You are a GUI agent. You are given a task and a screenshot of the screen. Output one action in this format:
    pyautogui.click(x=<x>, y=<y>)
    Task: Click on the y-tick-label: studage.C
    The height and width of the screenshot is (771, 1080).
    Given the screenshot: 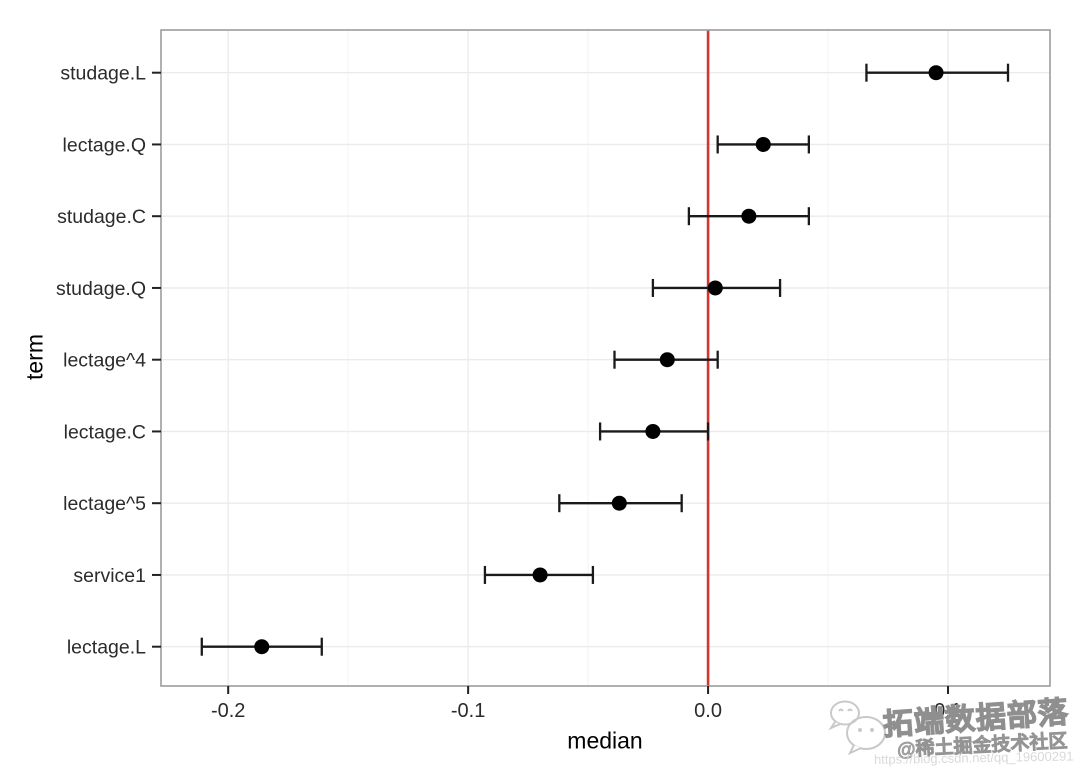 What is the action you would take?
    pyautogui.click(x=101, y=217)
    